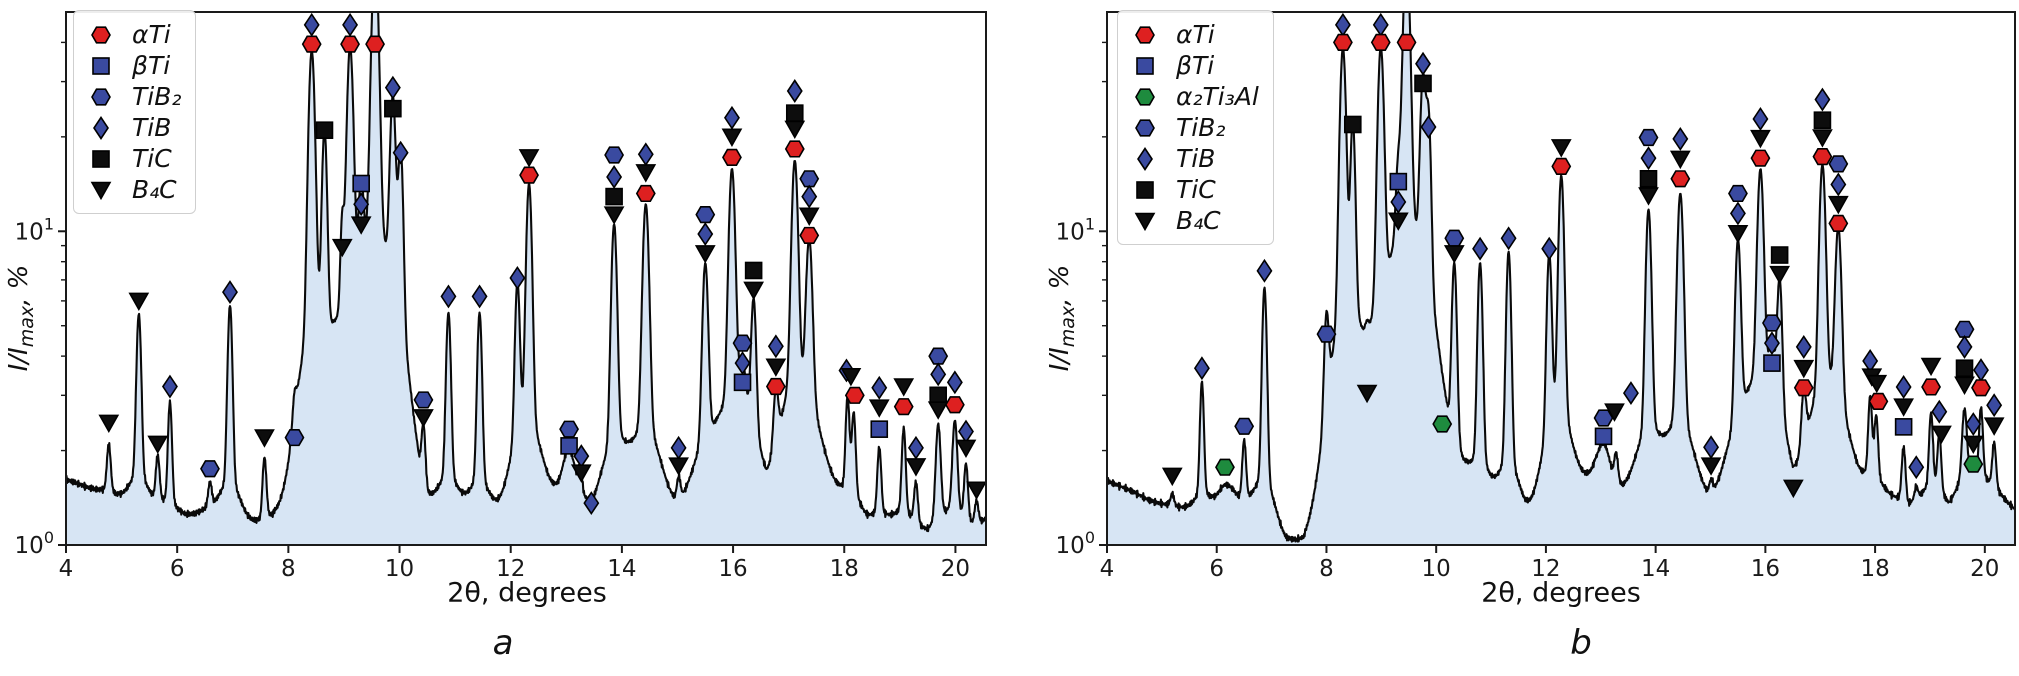  I want to click on legend-entry-aTi: αTi, so click(132, 34).